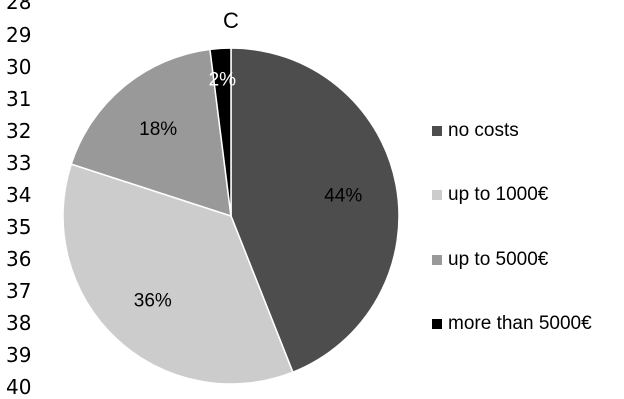 The image size is (624, 399). What do you see at coordinates (231, 20) in the screenshot?
I see `chart-title: C` at bounding box center [231, 20].